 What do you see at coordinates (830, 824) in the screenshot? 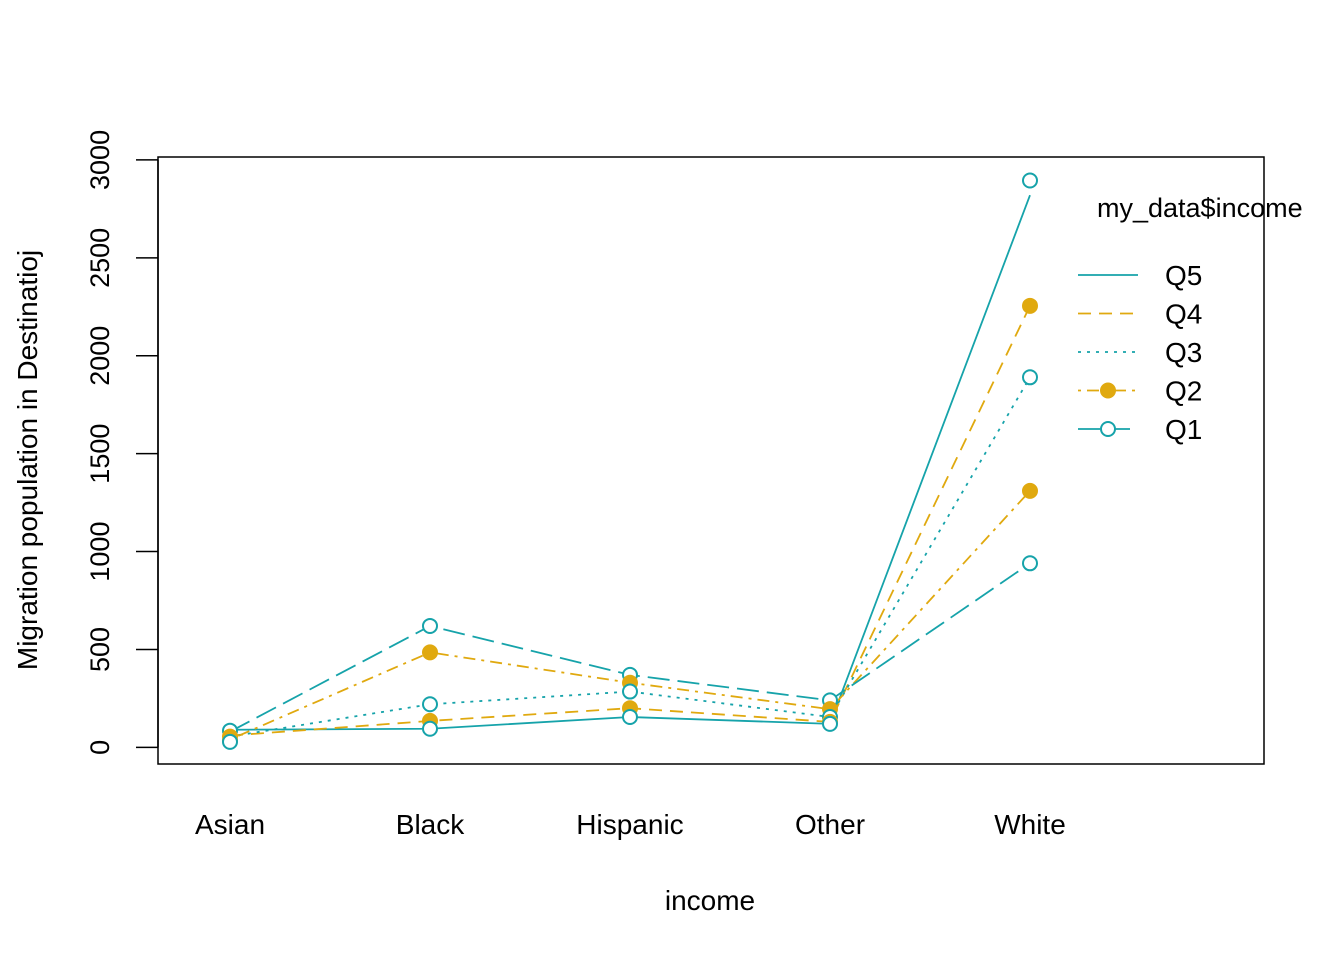
I see `x-tick-label: Other` at bounding box center [830, 824].